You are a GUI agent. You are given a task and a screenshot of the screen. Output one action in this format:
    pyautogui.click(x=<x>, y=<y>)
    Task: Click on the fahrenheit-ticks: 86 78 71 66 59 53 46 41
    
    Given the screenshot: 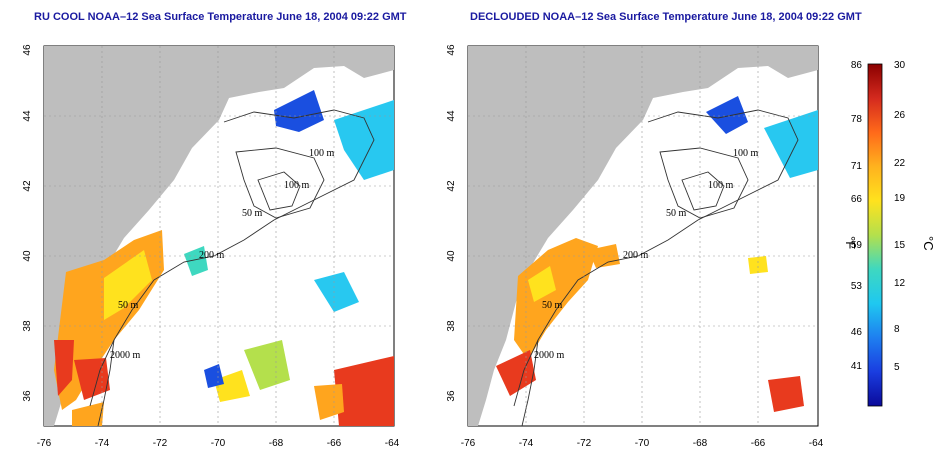 What is the action you would take?
    pyautogui.click(x=857, y=216)
    